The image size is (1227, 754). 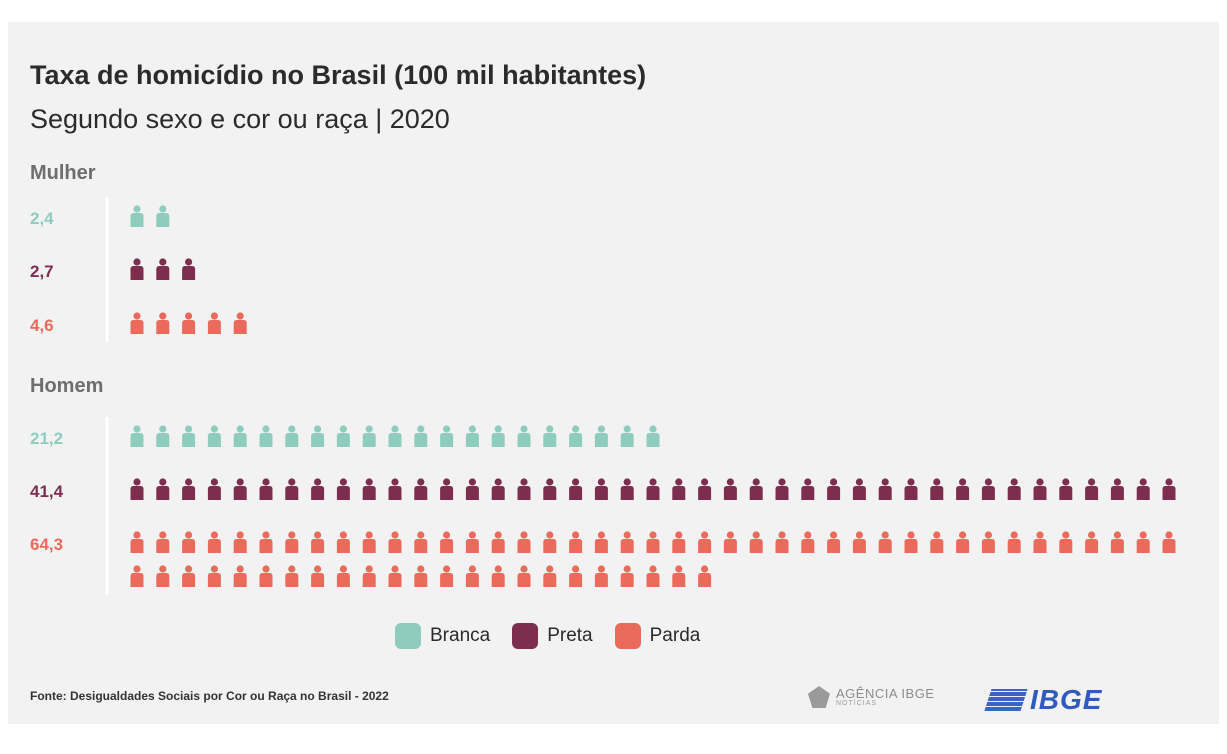 I want to click on chart-subtitle: Segundo sexo e cor ou raça | 2020, so click(x=240, y=119).